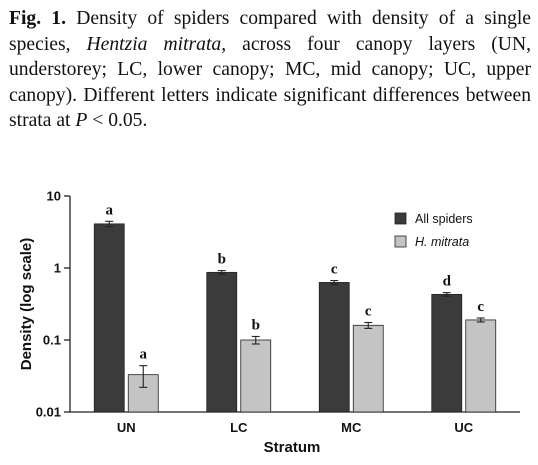 Image resolution: width=538 pixels, height=465 pixels. Describe the element at coordinates (447, 282) in the screenshot. I see `significance-letter: d` at that location.